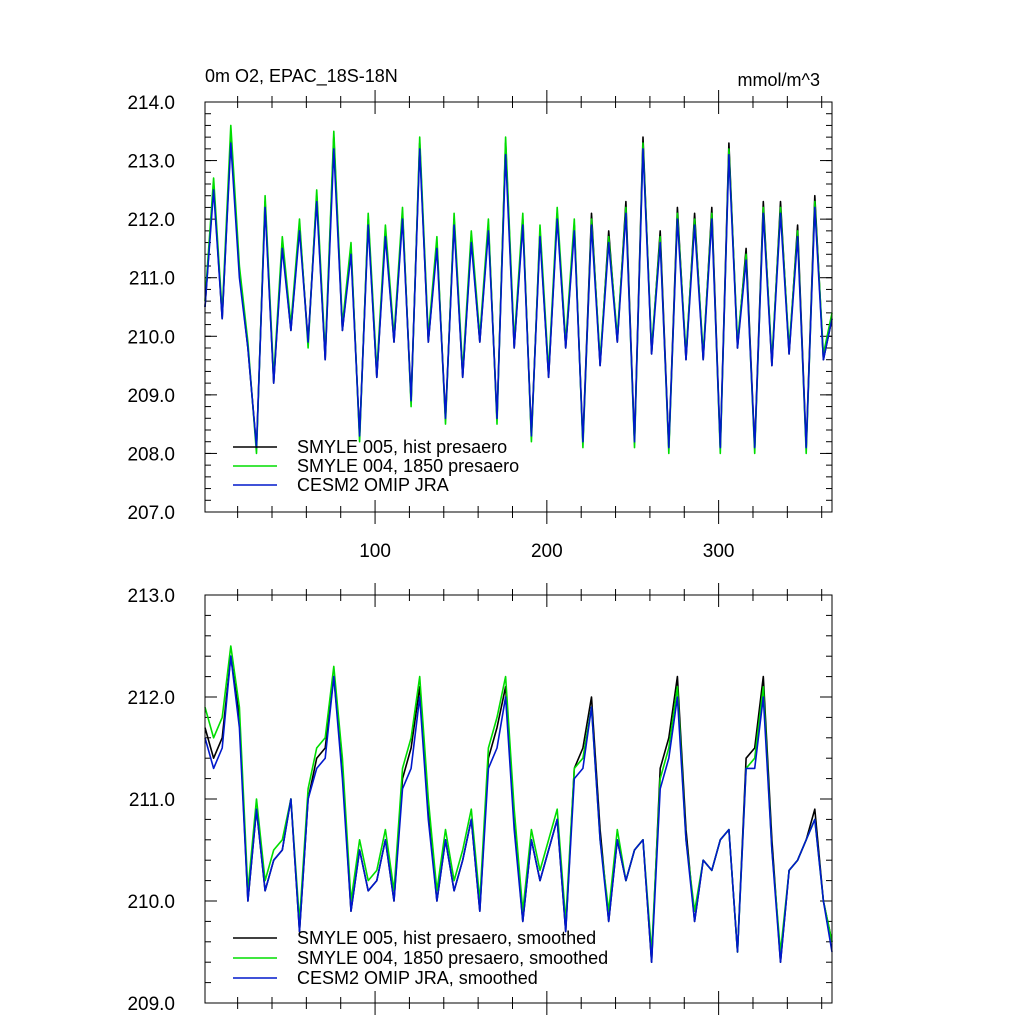  Describe the element at coordinates (408, 466) in the screenshot. I see `legend-label: SMYLE 004, 1850 presaero` at that location.